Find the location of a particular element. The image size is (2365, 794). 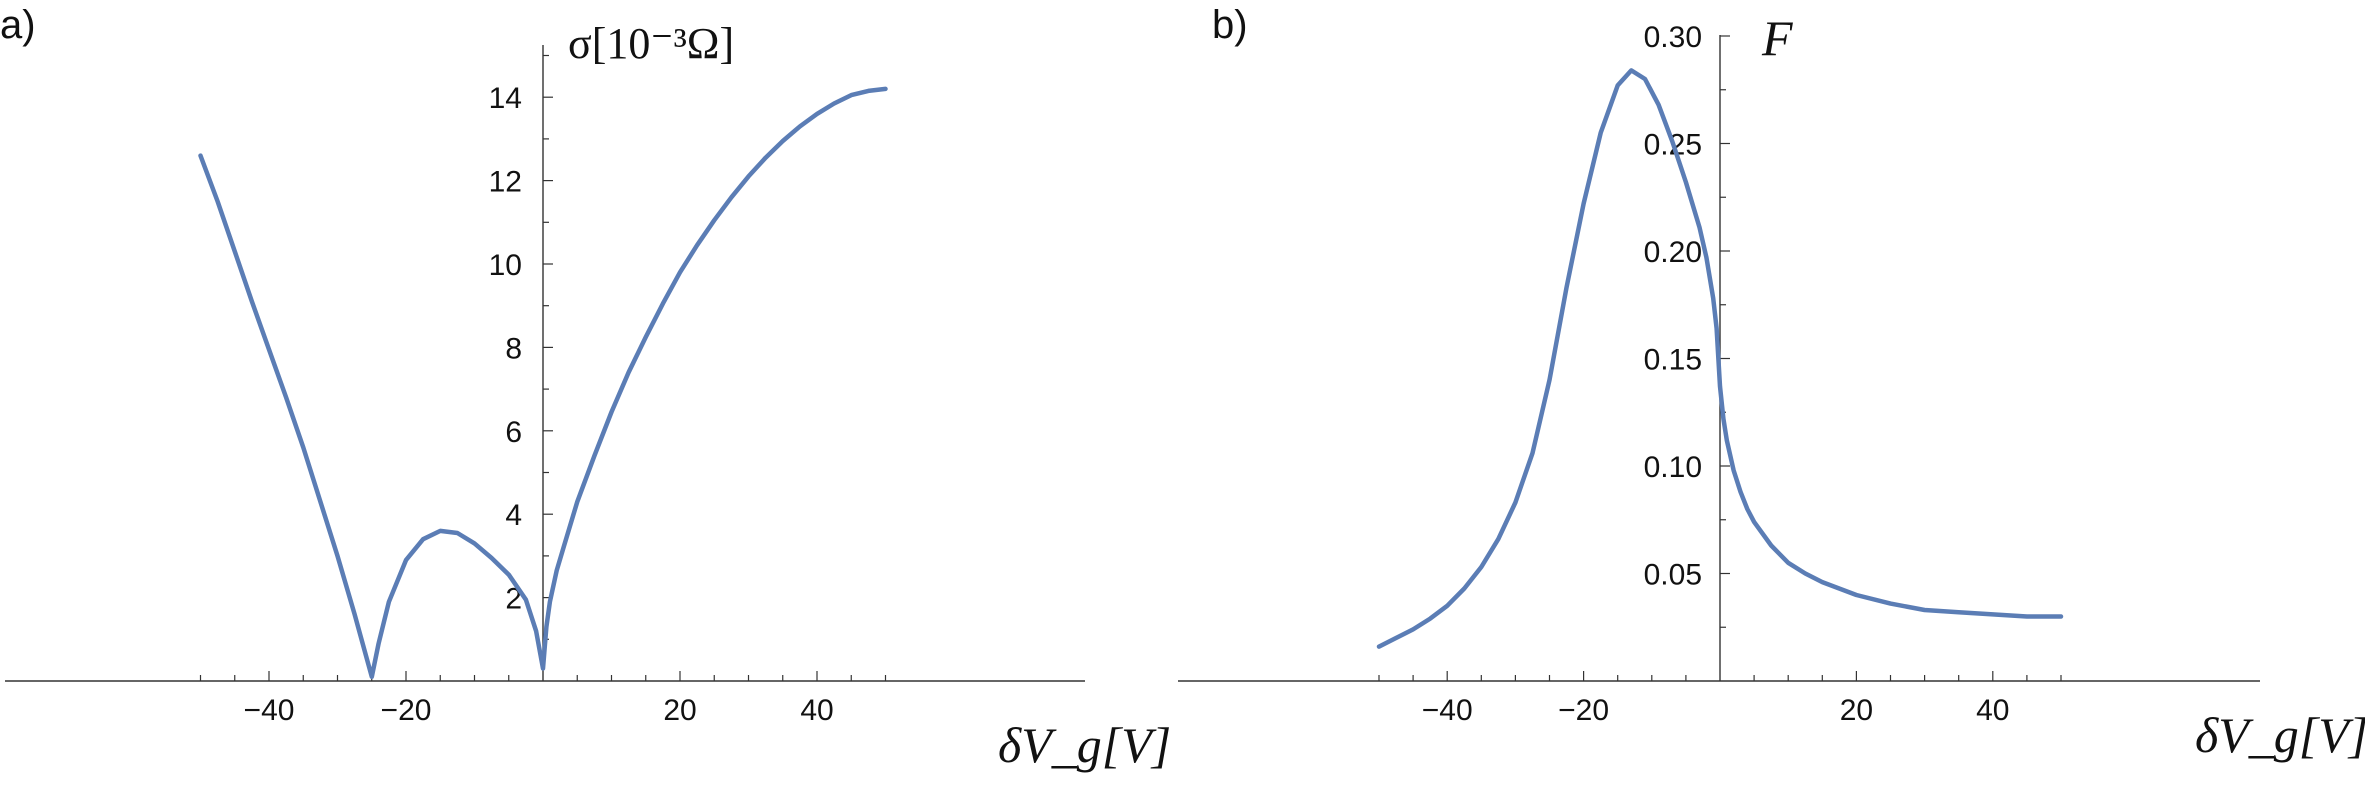

panel-b-y-axis-title: F is located at coordinates (1777, 38).